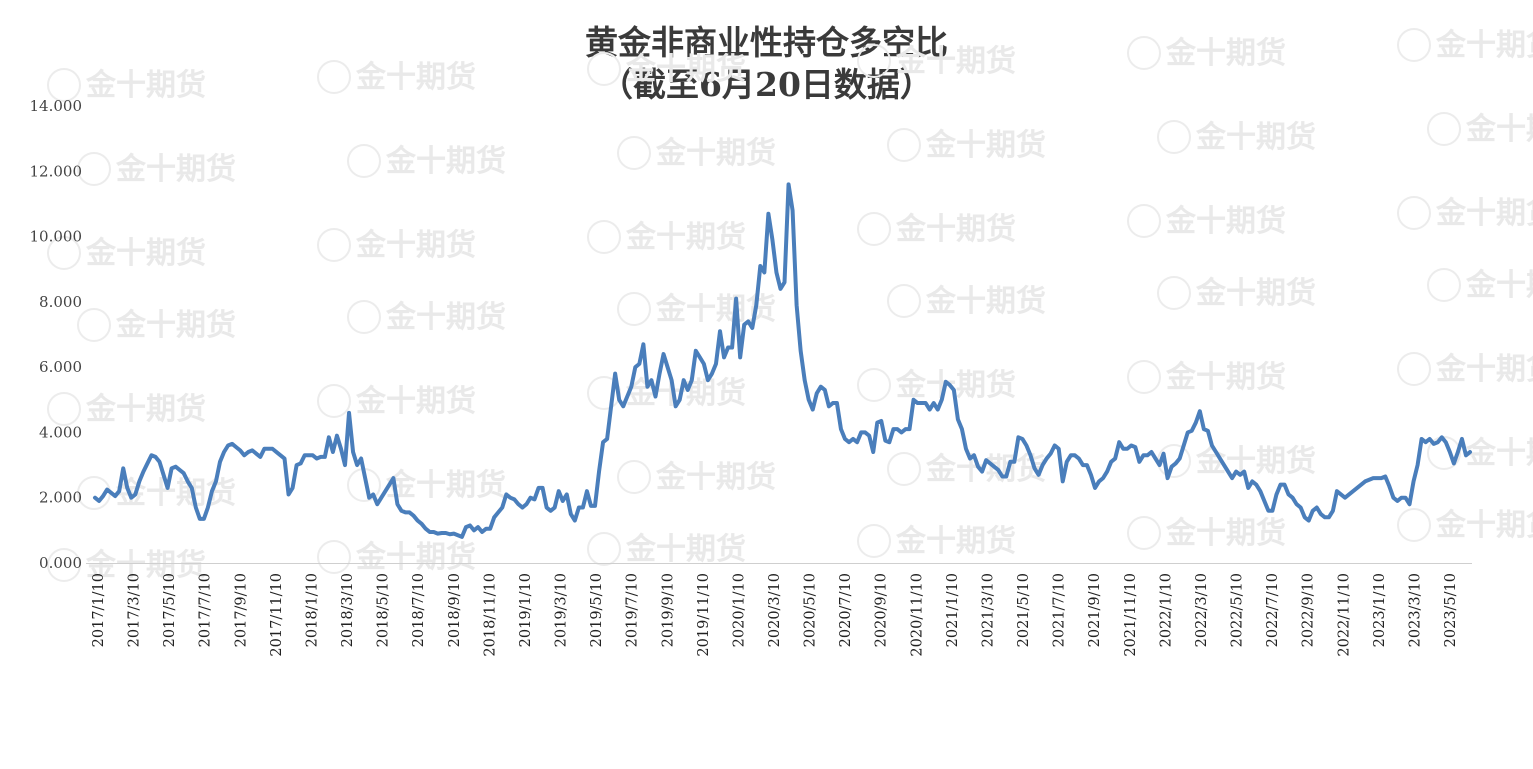 The height and width of the screenshot is (769, 1533). I want to click on y-tick-label: 2.000, so click(60, 498).